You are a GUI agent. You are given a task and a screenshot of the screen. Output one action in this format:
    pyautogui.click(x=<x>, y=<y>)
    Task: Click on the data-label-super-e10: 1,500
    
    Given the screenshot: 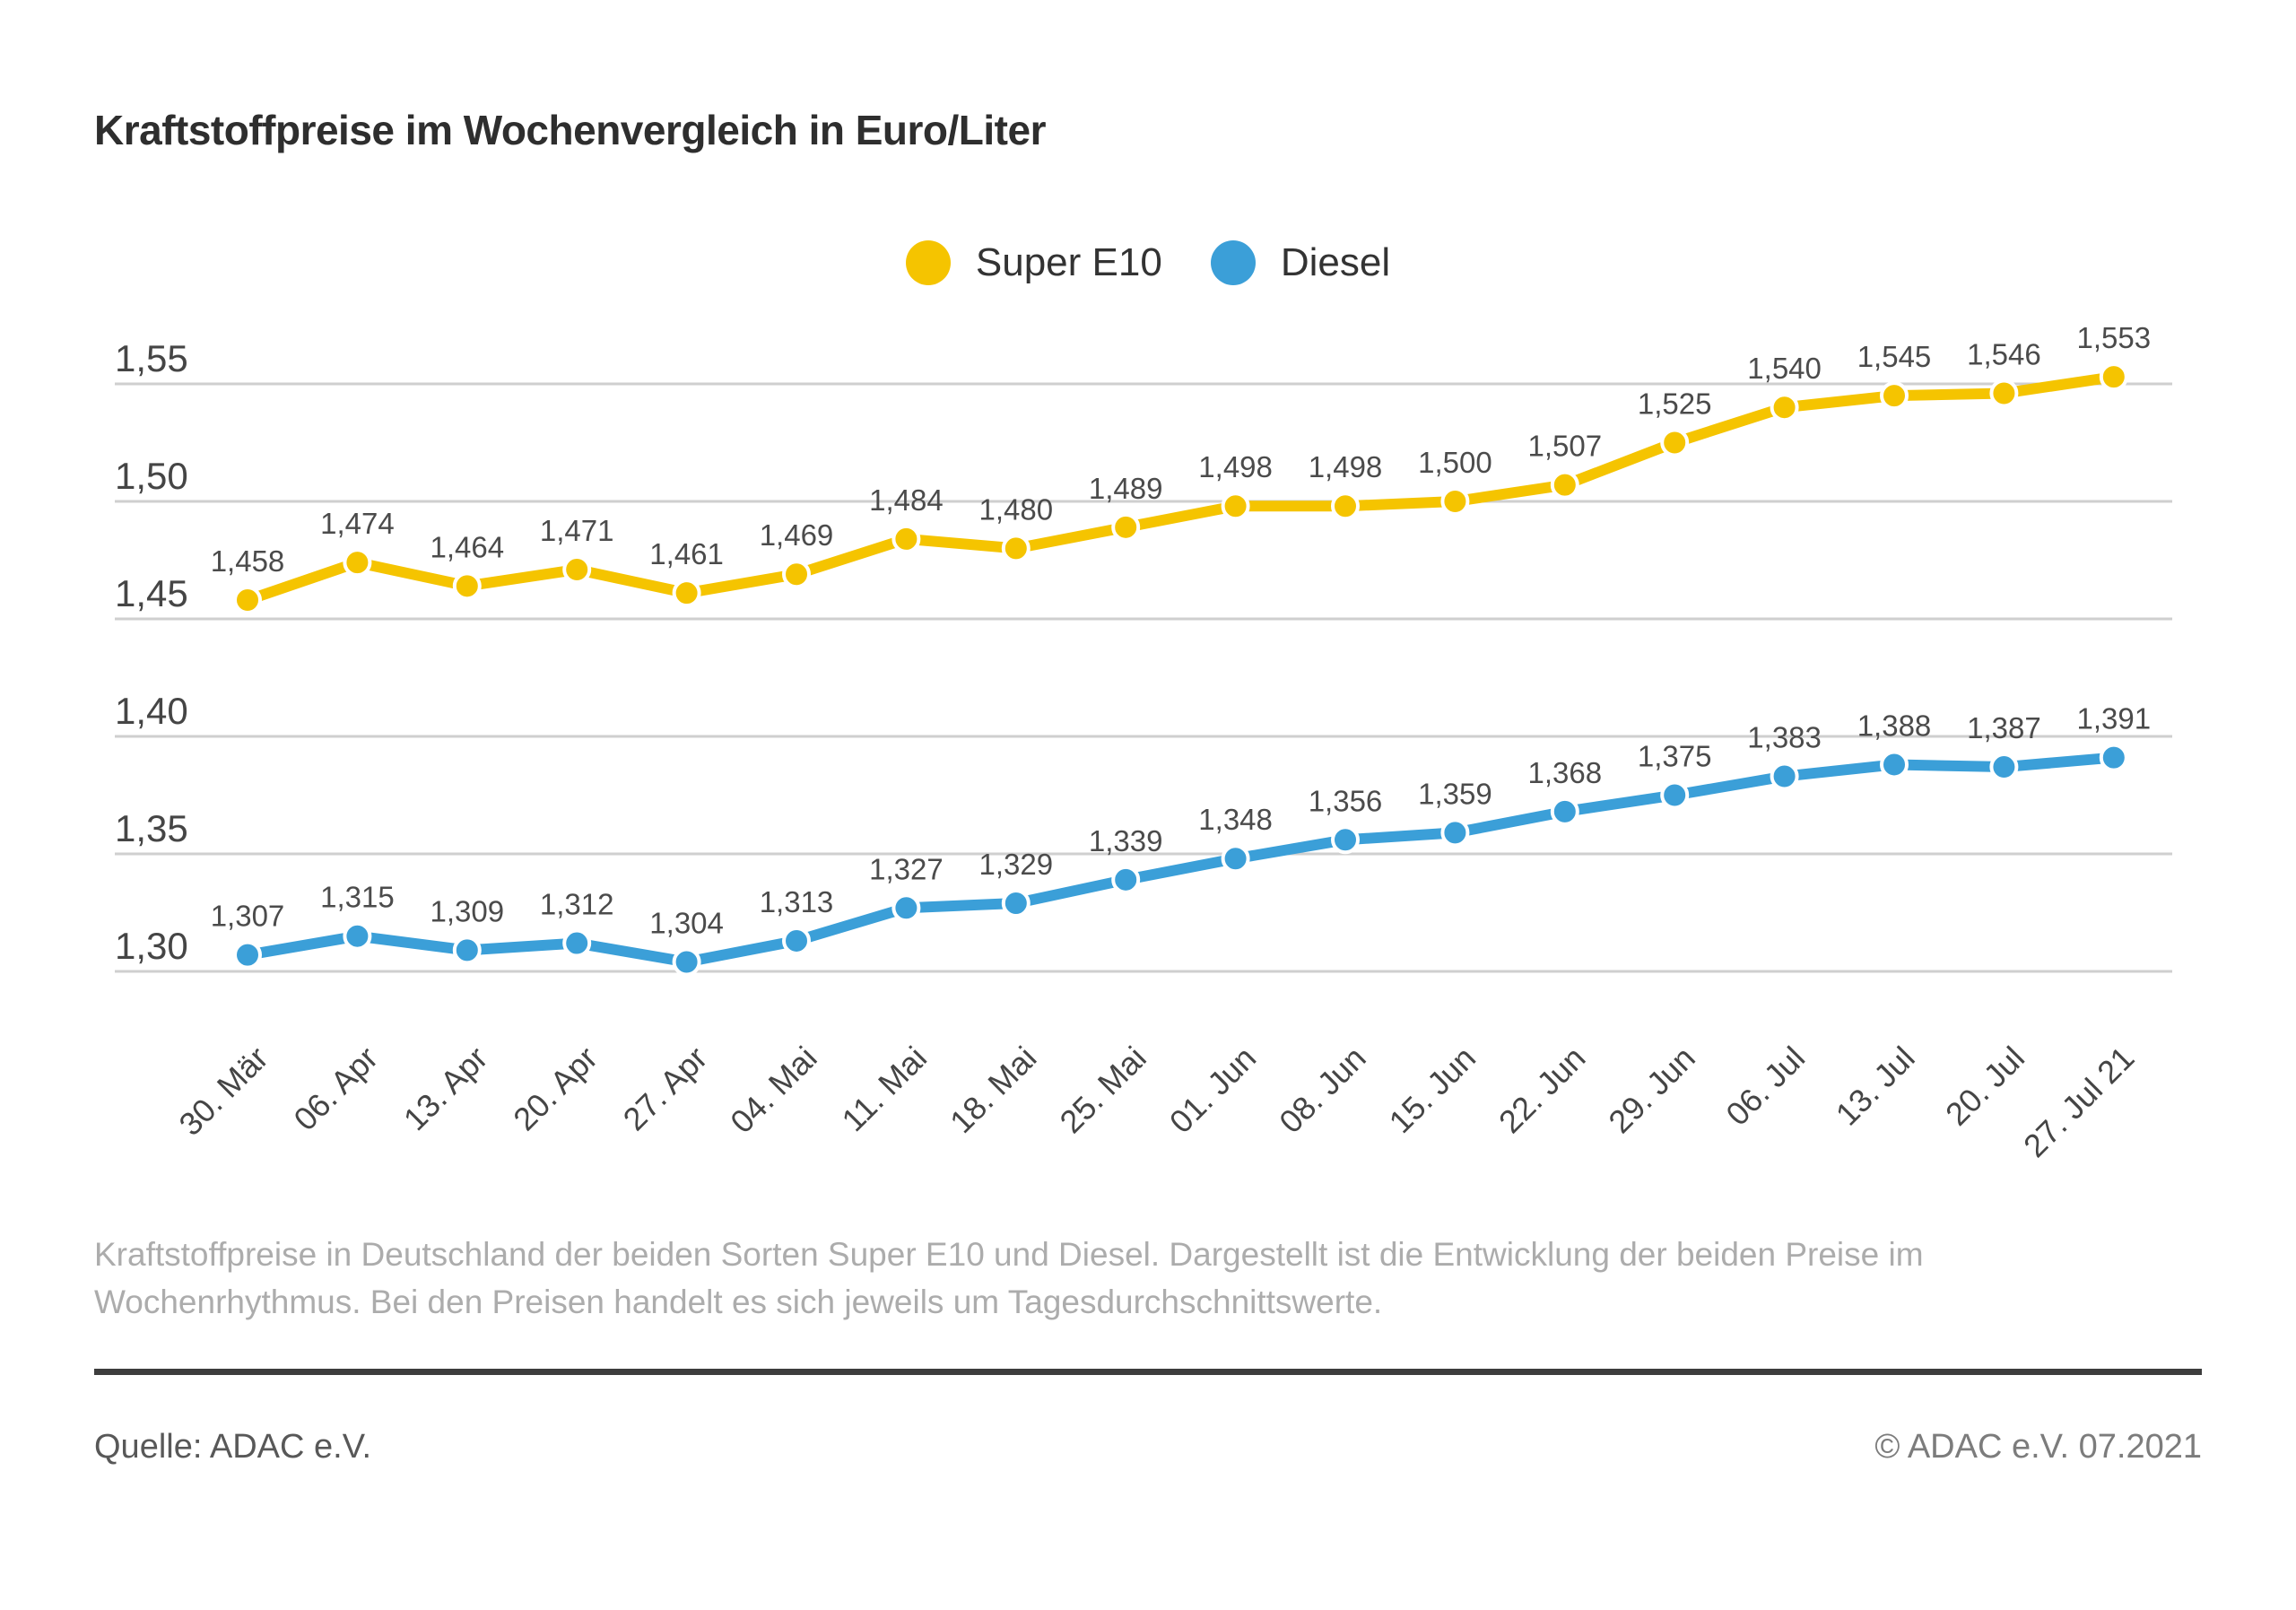 What is the action you would take?
    pyautogui.click(x=1455, y=462)
    